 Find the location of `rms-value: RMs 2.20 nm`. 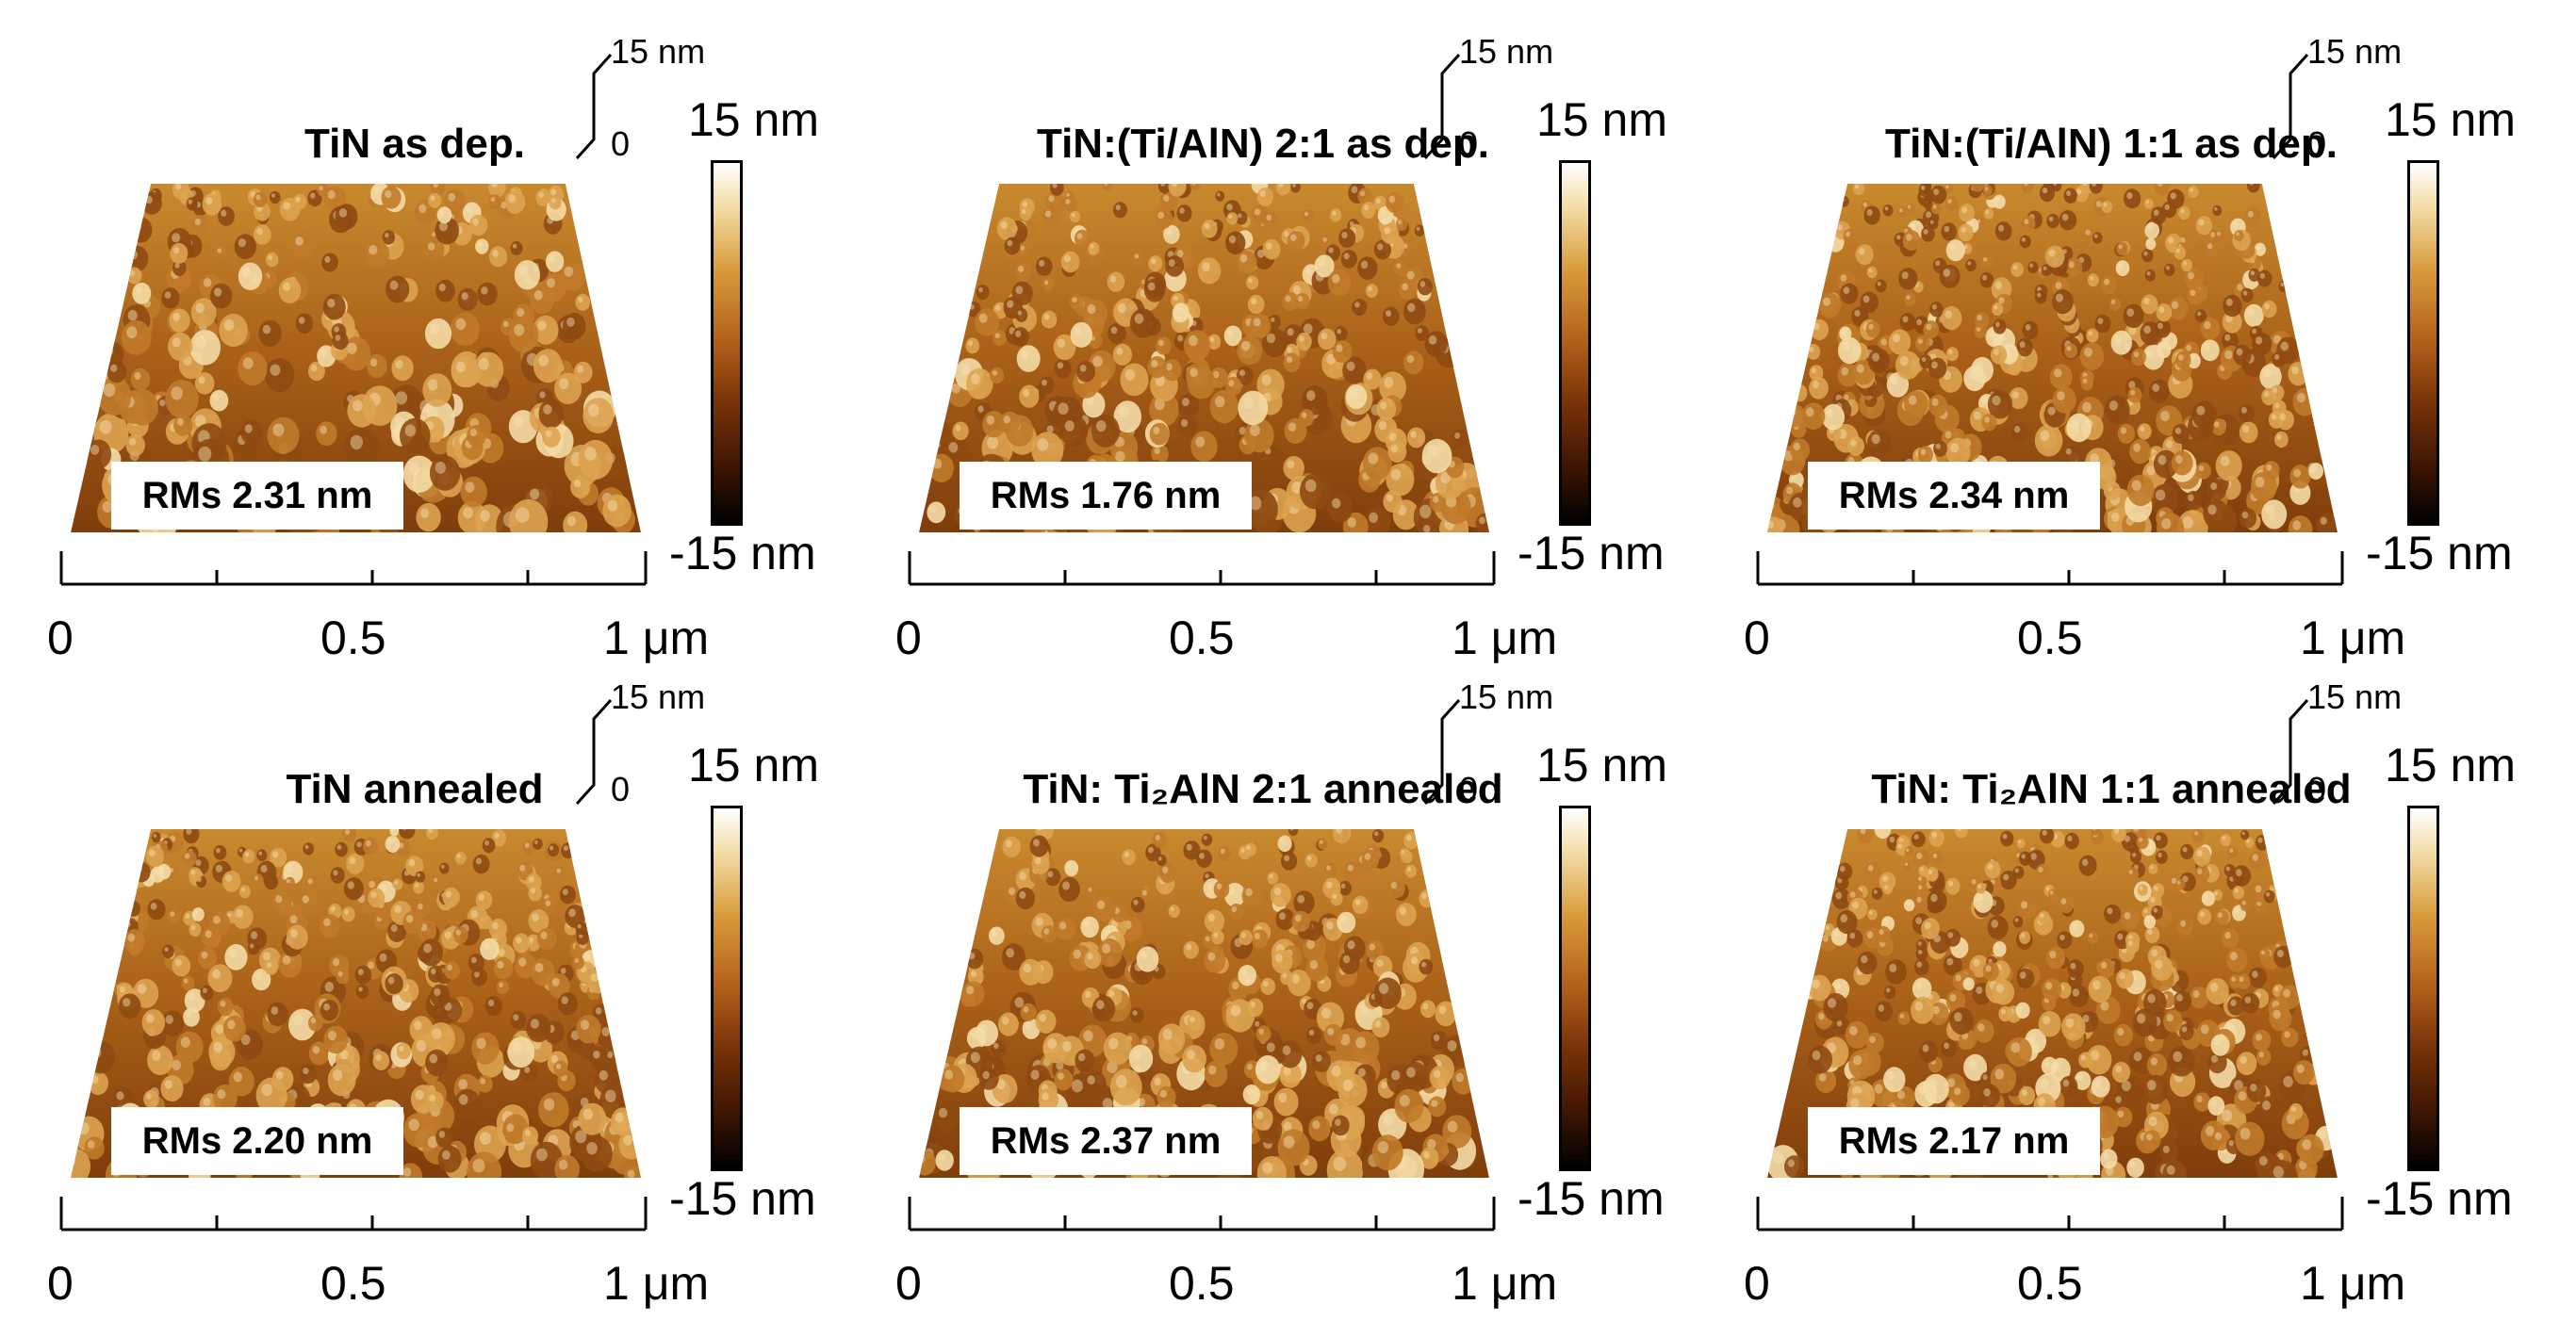

rms-value: RMs 2.20 nm is located at coordinates (257, 1141).